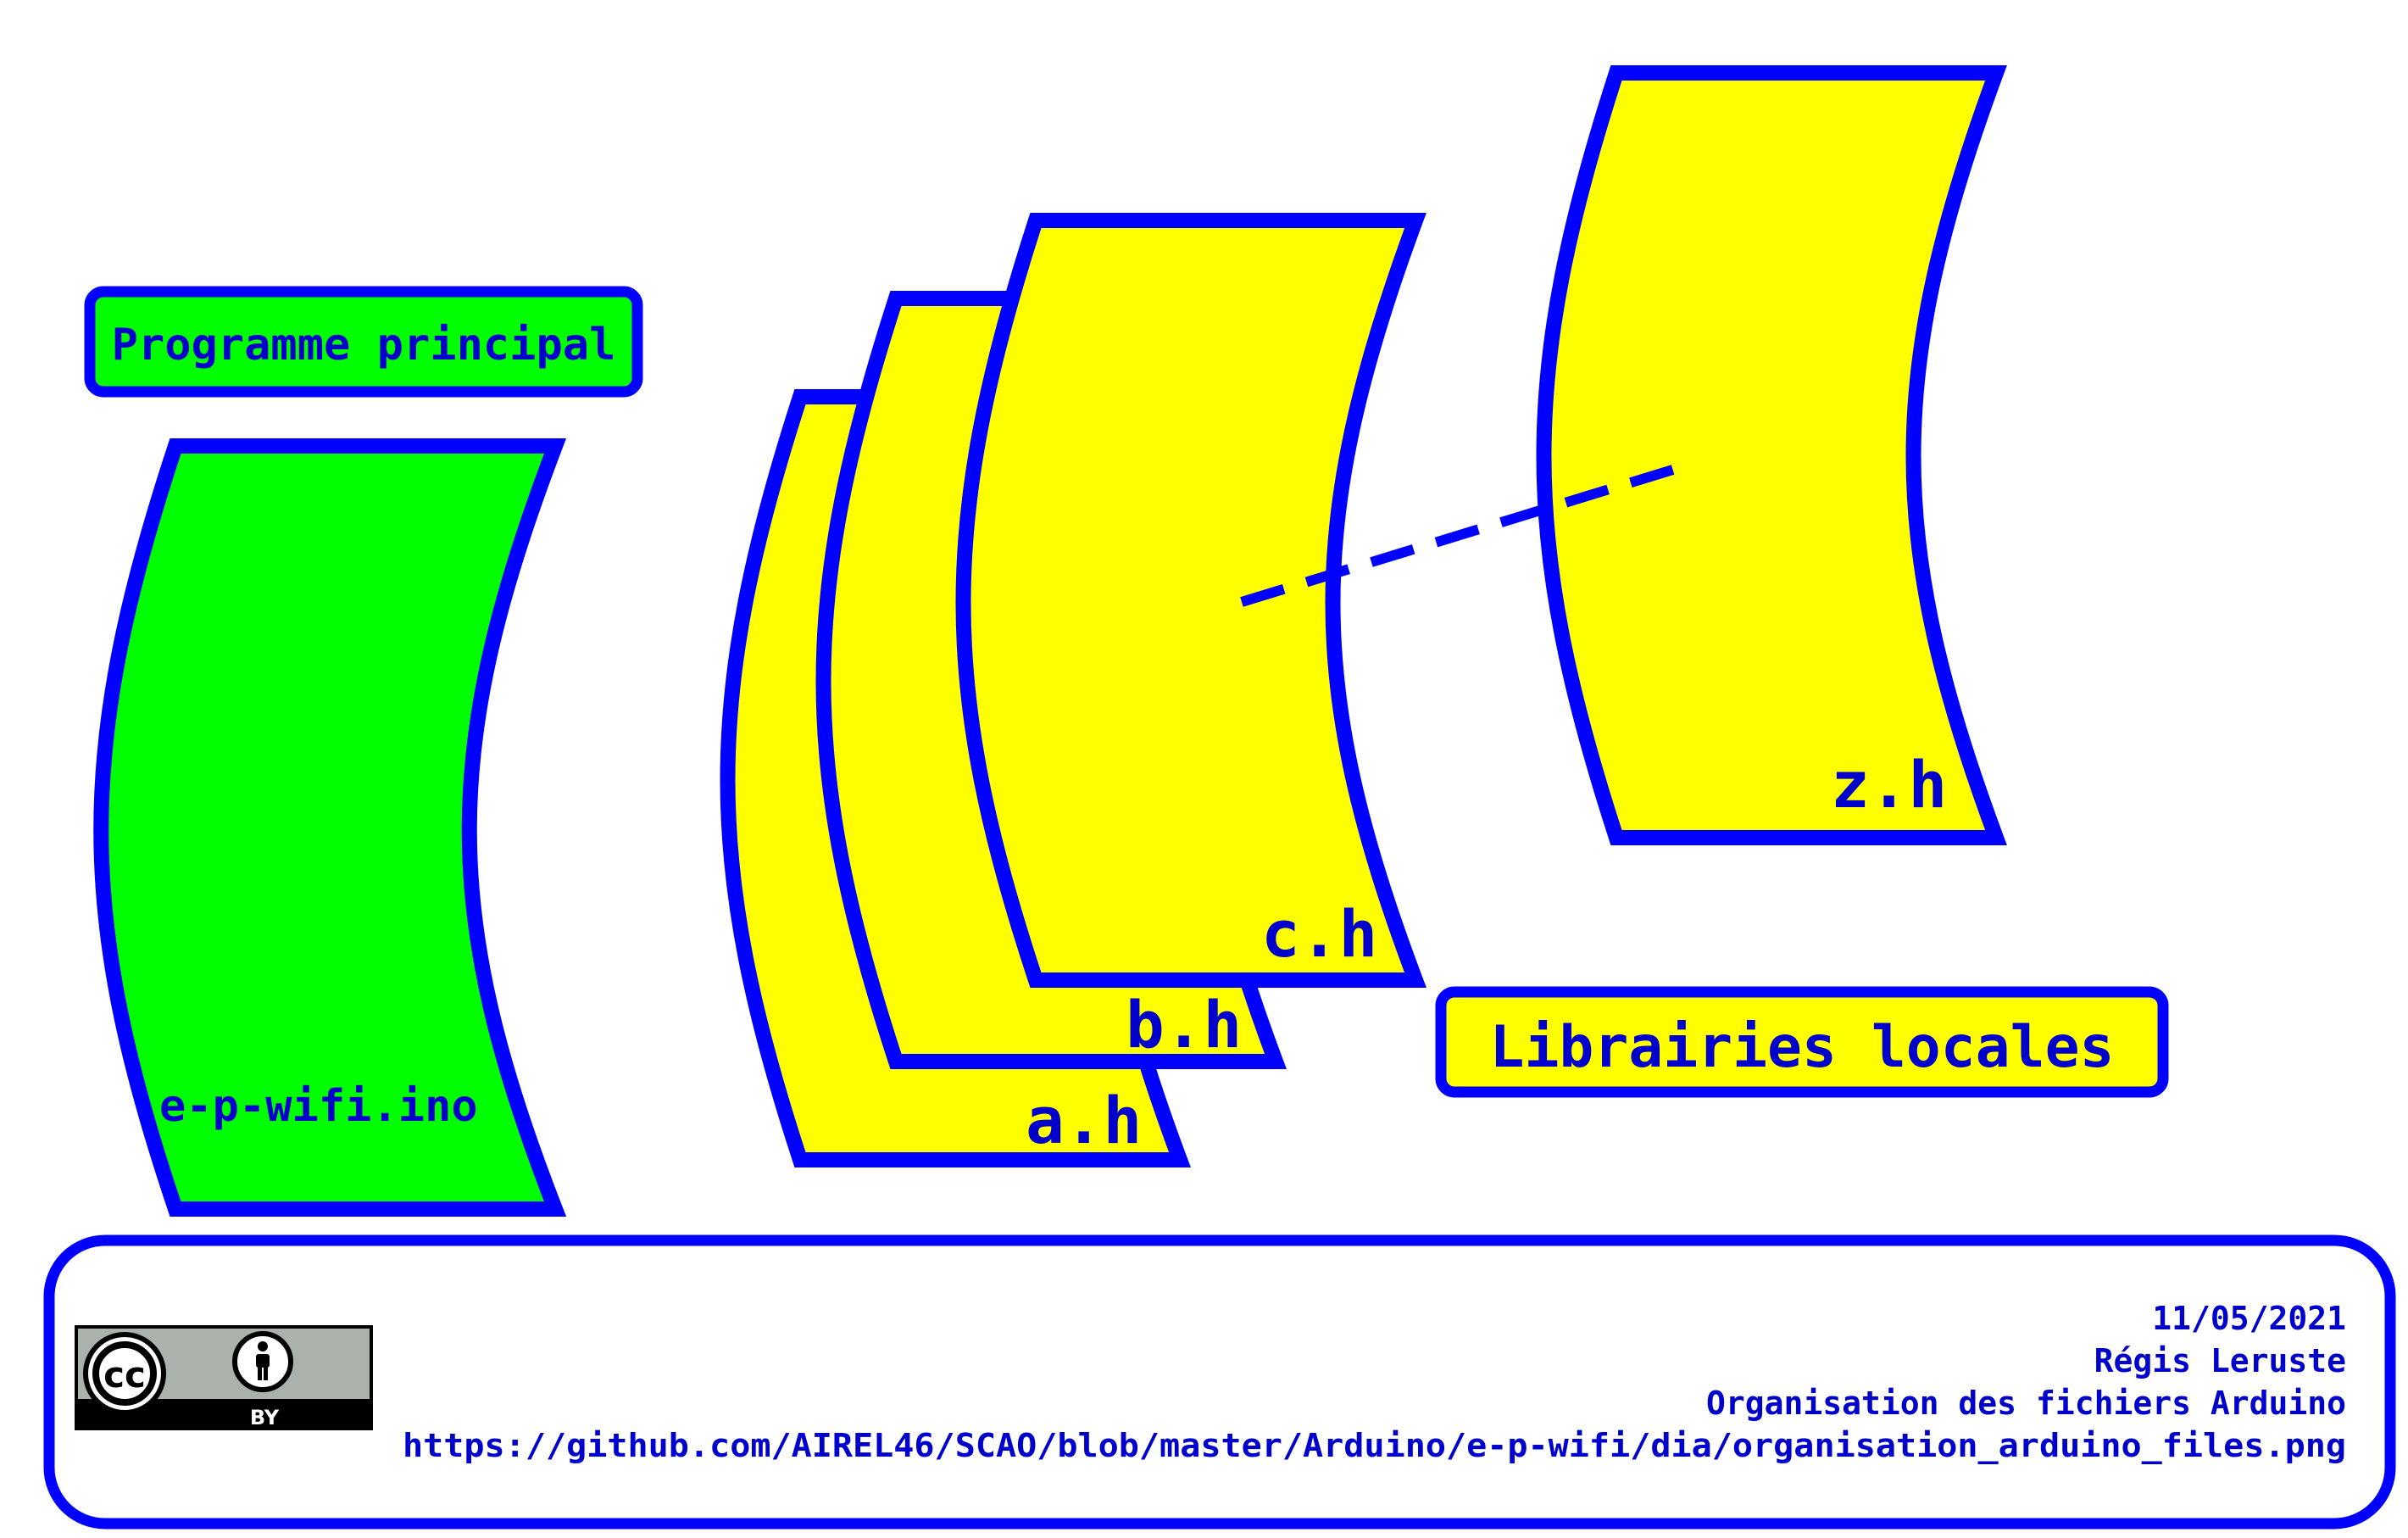  What do you see at coordinates (2249, 1318) in the screenshot?
I see `footer-date: 11/05/2021` at bounding box center [2249, 1318].